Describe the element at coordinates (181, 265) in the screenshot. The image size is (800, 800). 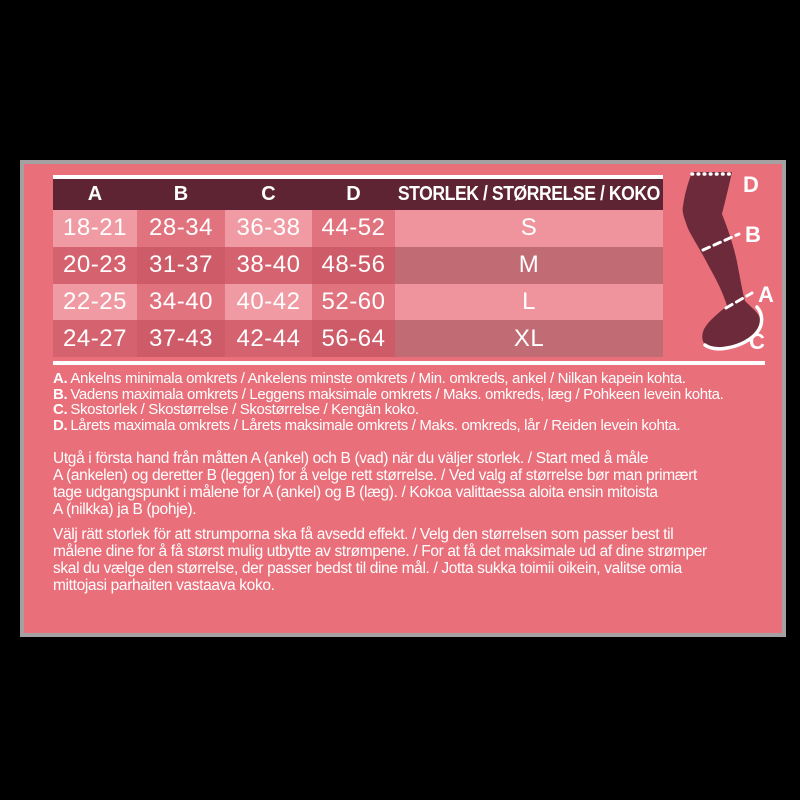
I see `table-cell: 31-37` at that location.